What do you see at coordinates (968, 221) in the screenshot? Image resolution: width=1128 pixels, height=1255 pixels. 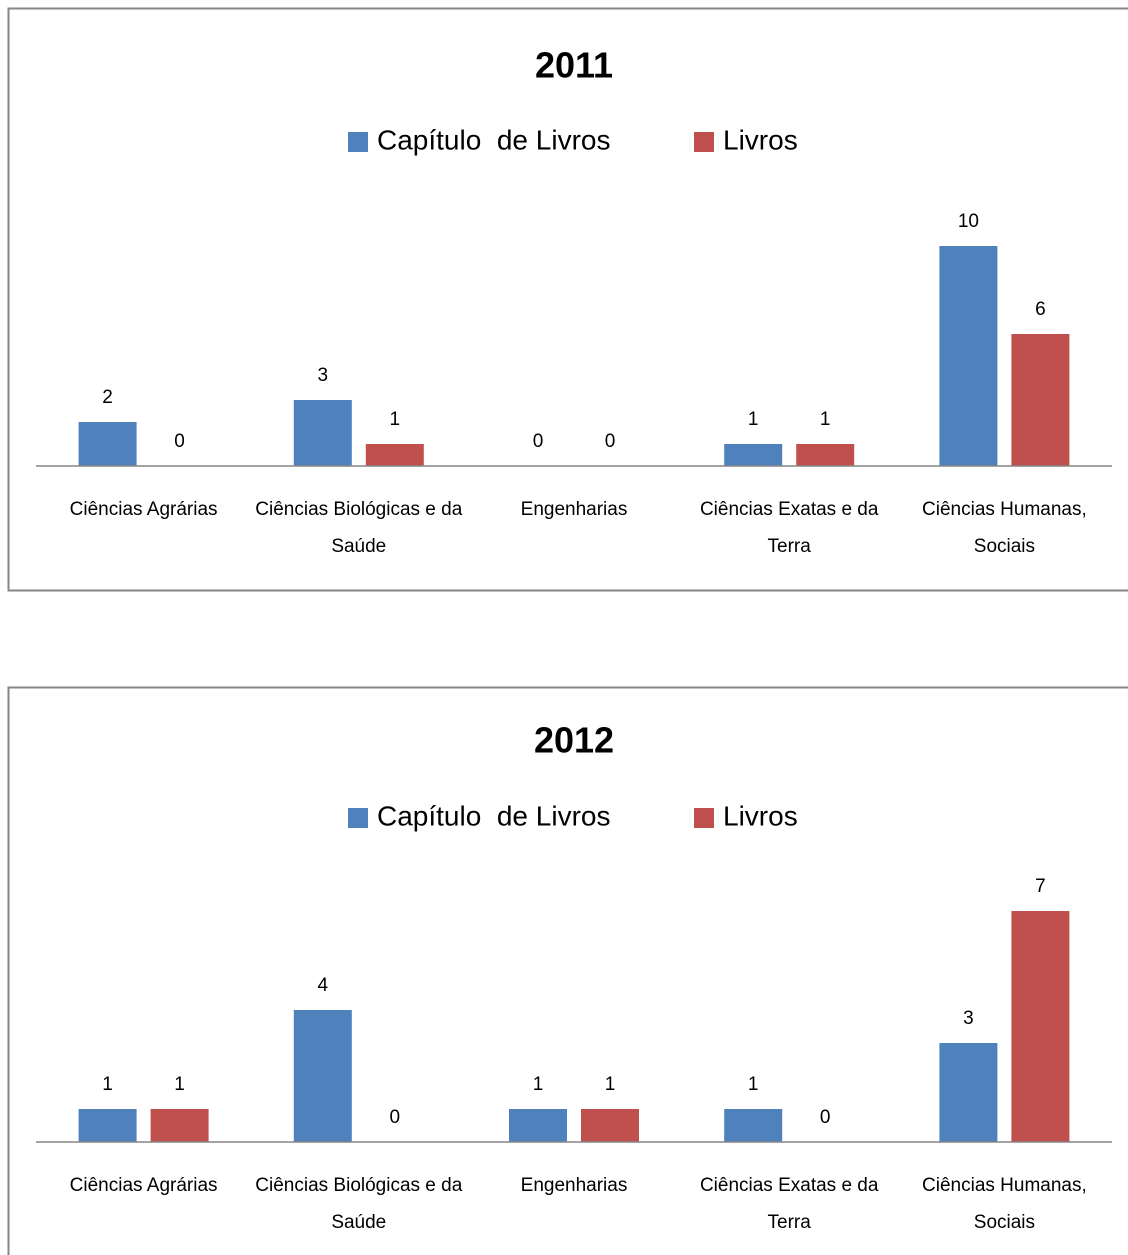 I see `data-label: 10` at bounding box center [968, 221].